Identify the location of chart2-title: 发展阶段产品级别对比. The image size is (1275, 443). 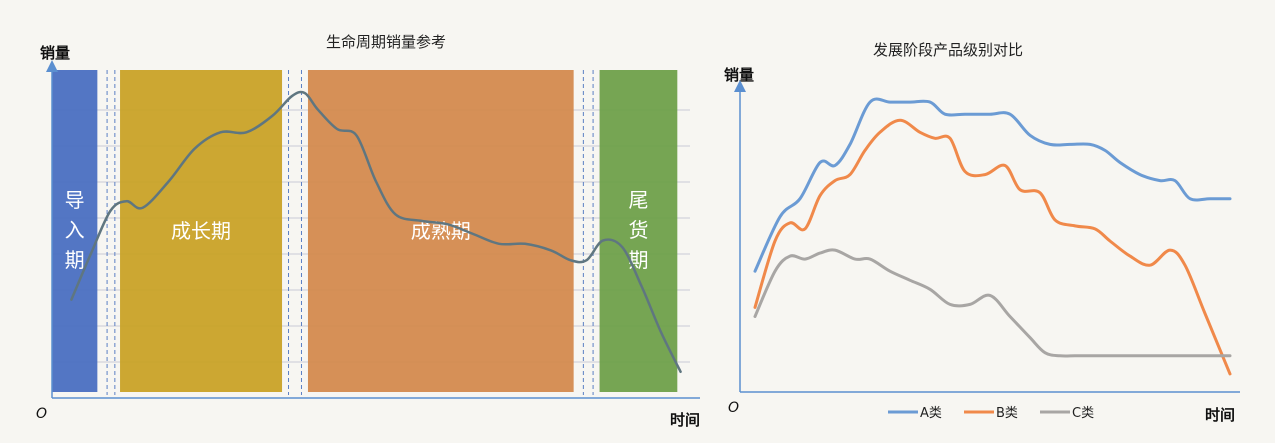
(948, 50).